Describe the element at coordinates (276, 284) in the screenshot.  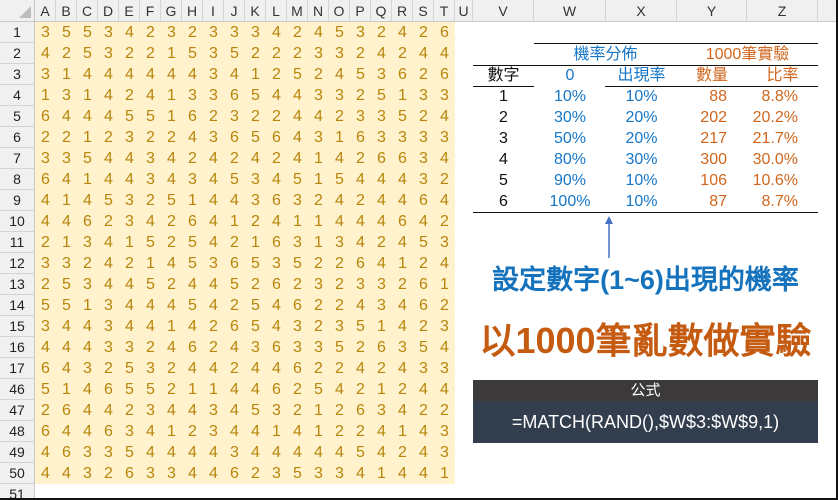
I see `cell-L13: 6` at that location.